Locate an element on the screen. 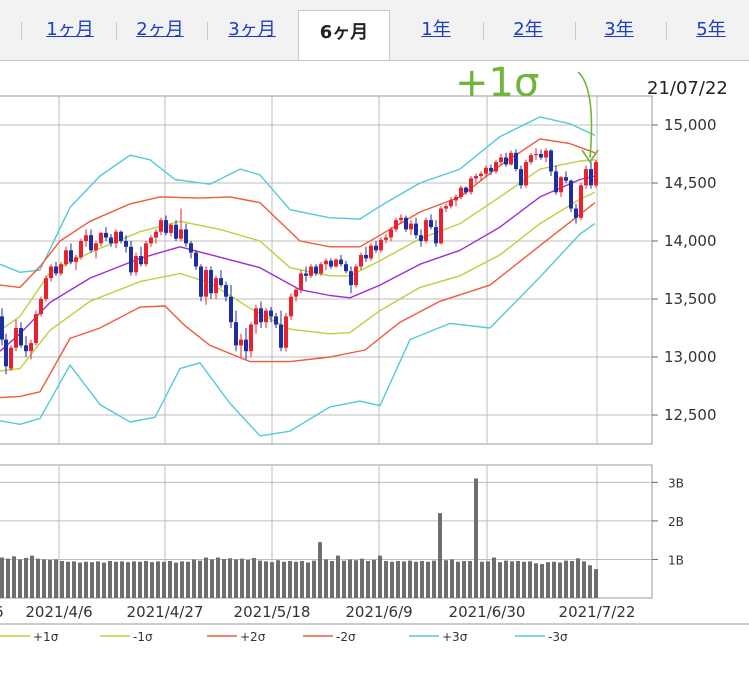  tab-1month: 1ヶ月 is located at coordinates (70, 29).